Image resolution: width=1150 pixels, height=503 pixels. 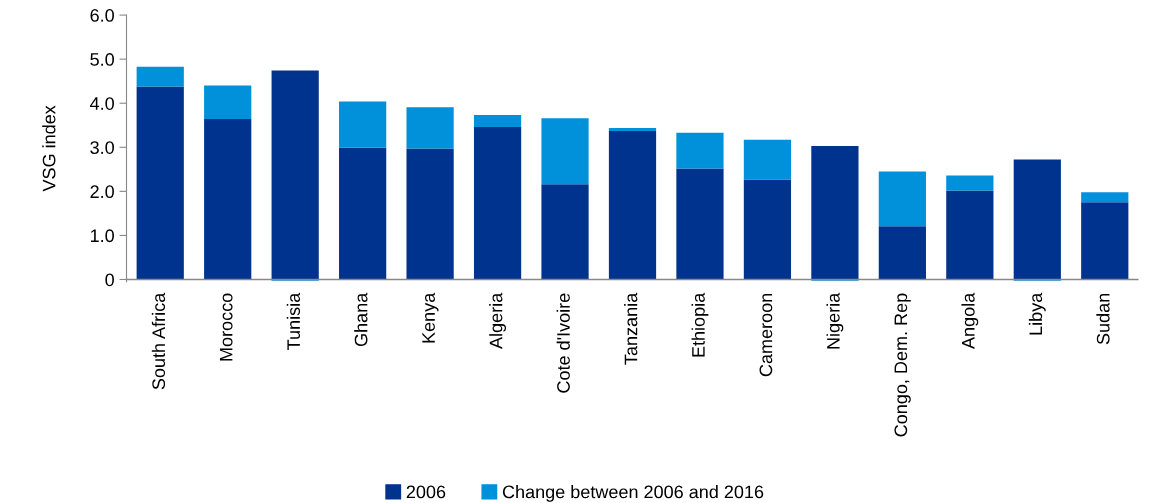 What do you see at coordinates (102, 192) in the screenshot?
I see `y-tick-label: 2.0` at bounding box center [102, 192].